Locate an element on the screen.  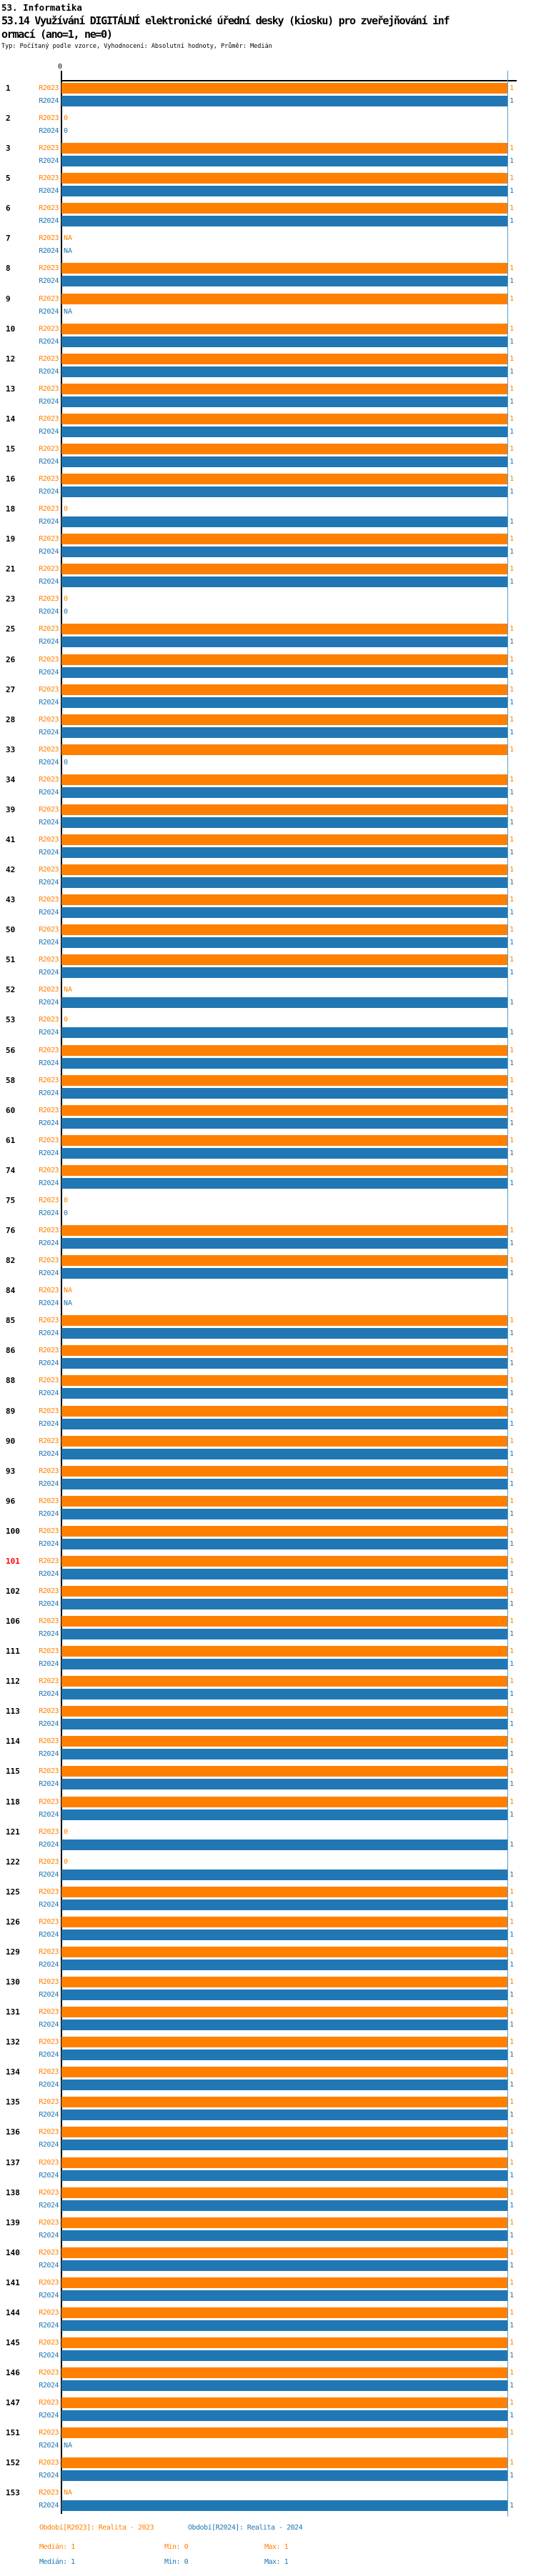
row-id-label: 39 is located at coordinates (11, 809).